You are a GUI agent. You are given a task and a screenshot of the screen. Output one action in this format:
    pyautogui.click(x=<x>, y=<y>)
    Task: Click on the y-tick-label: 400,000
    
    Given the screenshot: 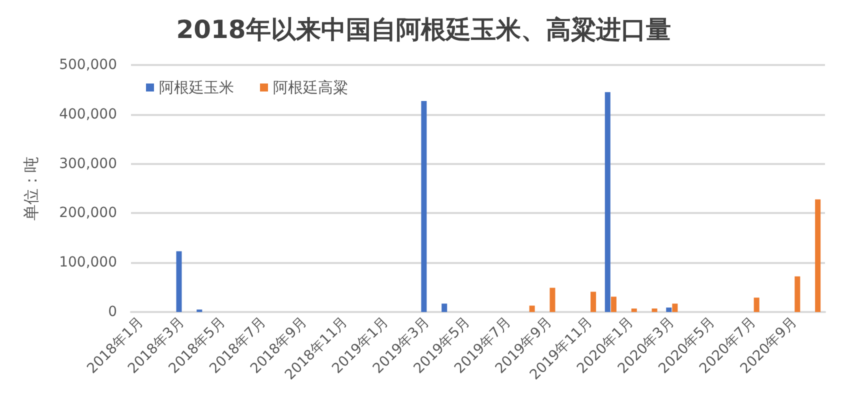 What is the action you would take?
    pyautogui.click(x=88, y=114)
    